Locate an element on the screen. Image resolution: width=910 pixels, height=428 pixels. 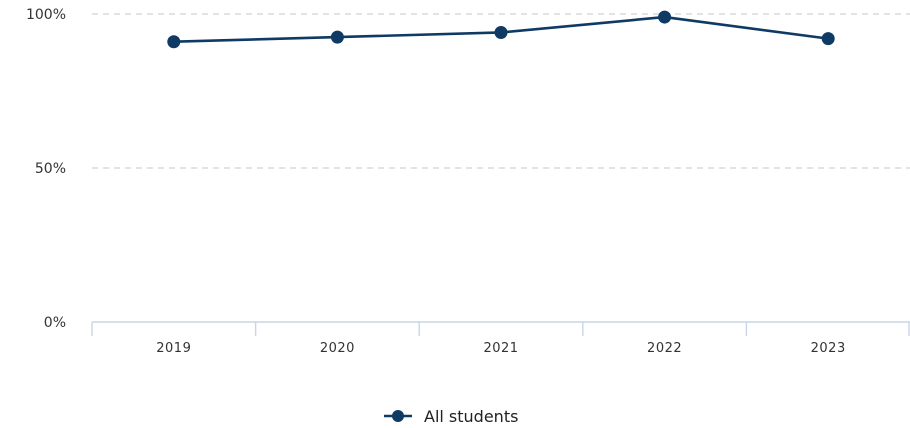
x-axis: 2019 2020 2021 2022 2023 is located at coordinates (500, 338).